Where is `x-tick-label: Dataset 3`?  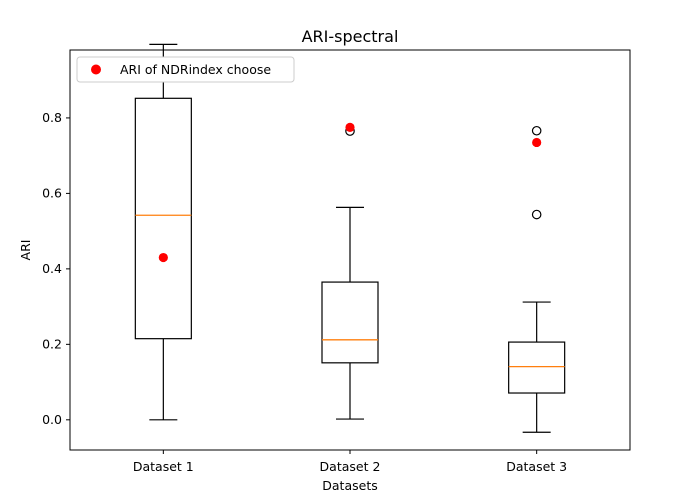
x-tick-label: Dataset 3 is located at coordinates (536, 466).